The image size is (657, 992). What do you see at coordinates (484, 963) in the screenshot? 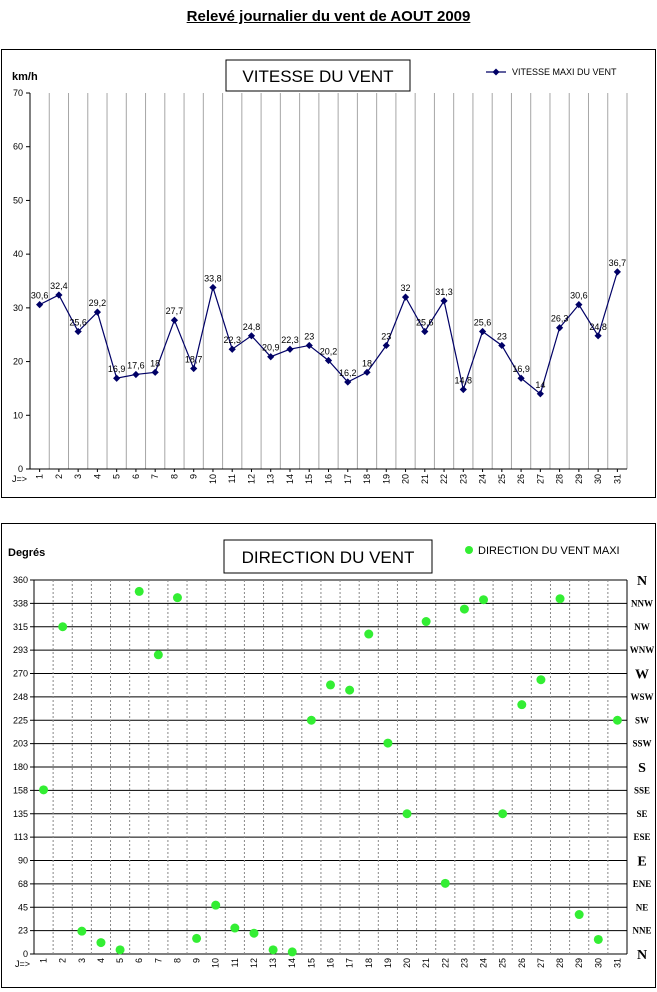
I see `x-tick-label: 24` at bounding box center [484, 963].